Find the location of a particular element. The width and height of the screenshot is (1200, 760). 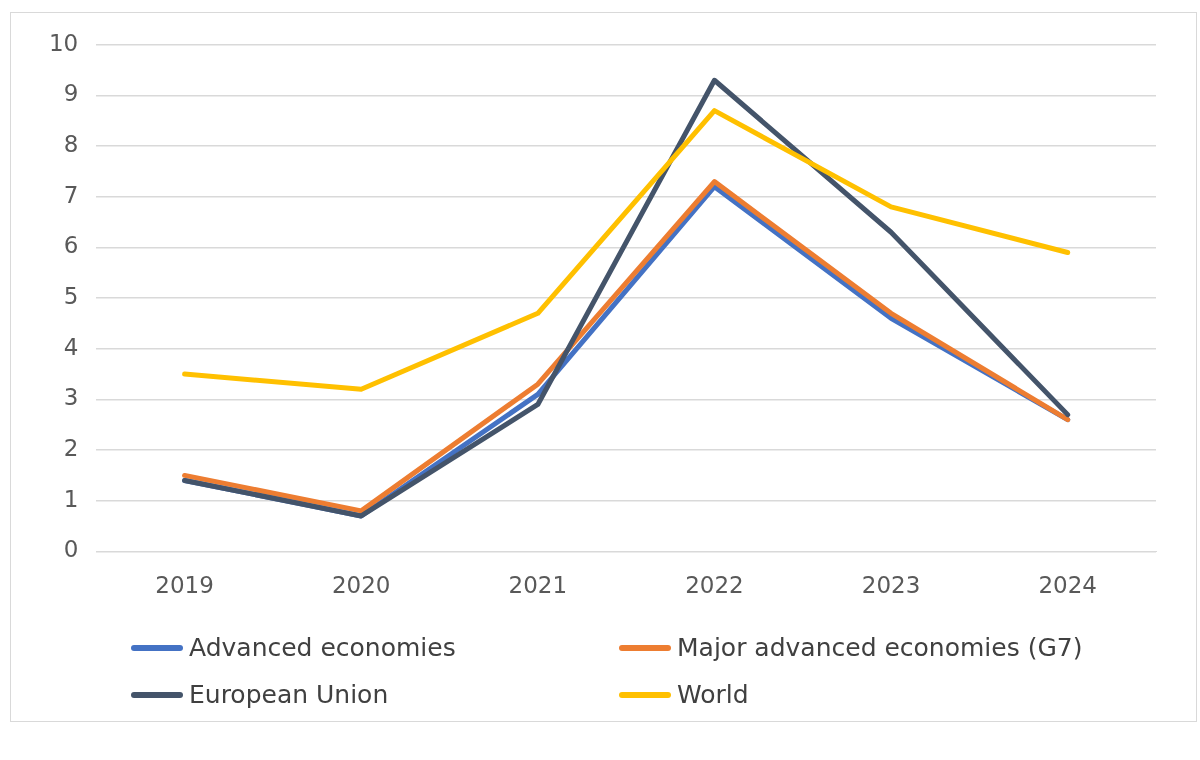

x-tick-label: 2021 is located at coordinates (538, 585).